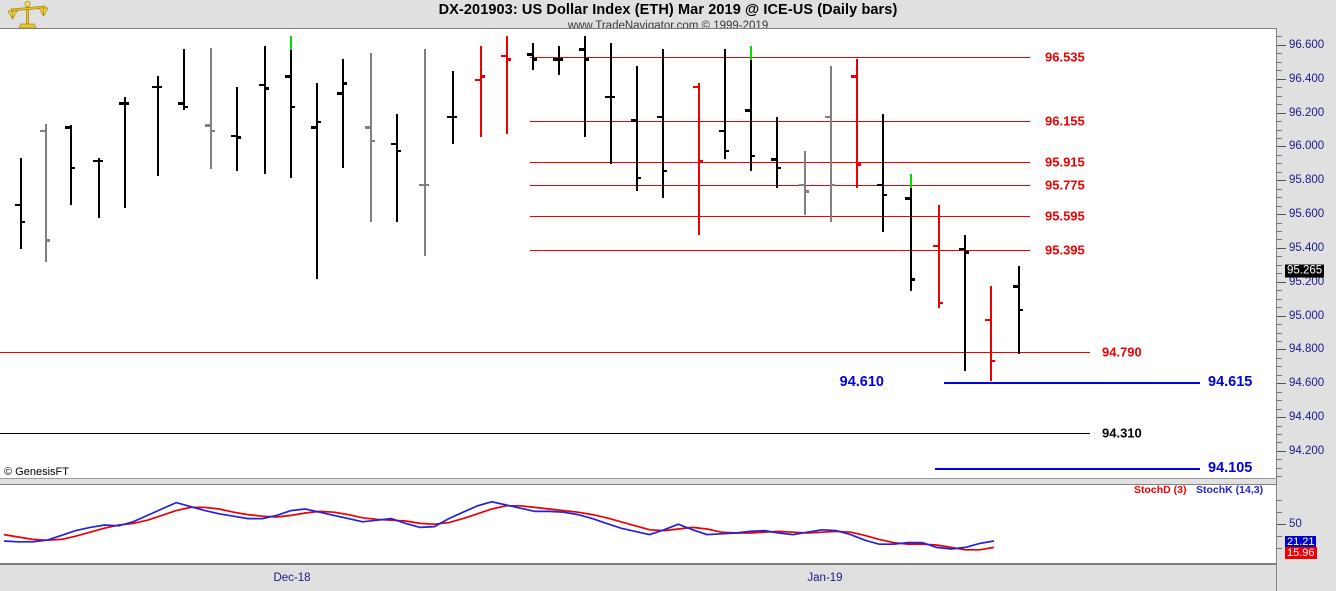 The width and height of the screenshot is (1336, 591). What do you see at coordinates (1230, 490) in the screenshot?
I see `stoch-k-legend: StochK (14,3)` at bounding box center [1230, 490].